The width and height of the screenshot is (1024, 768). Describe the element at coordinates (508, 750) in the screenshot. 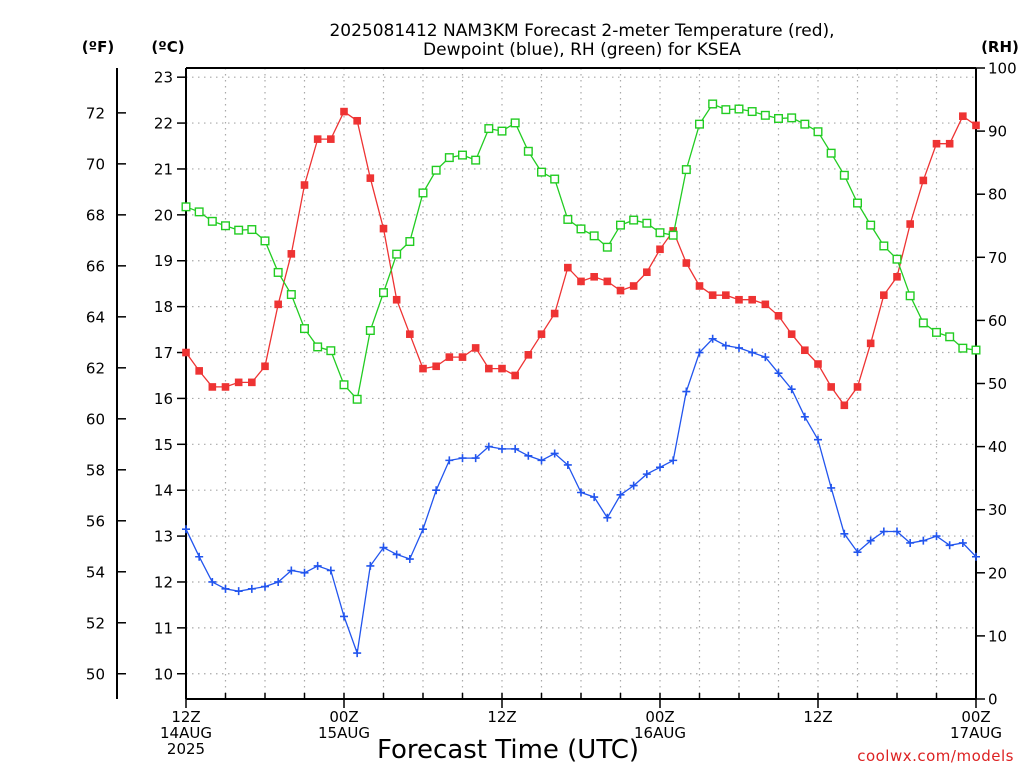

I see `x-axis-title: Forecast Time (UTC)` at that location.